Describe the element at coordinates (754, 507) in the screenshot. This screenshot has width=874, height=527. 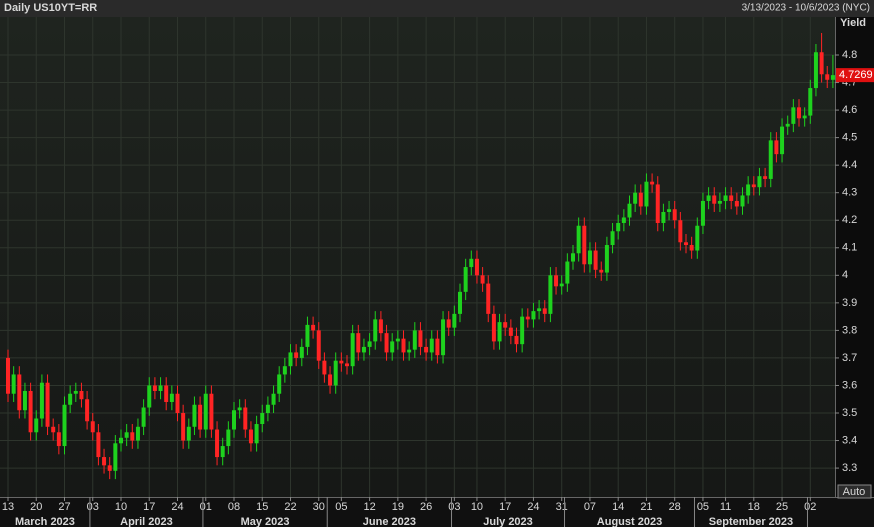
I see `x-tick-label: 18` at that location.